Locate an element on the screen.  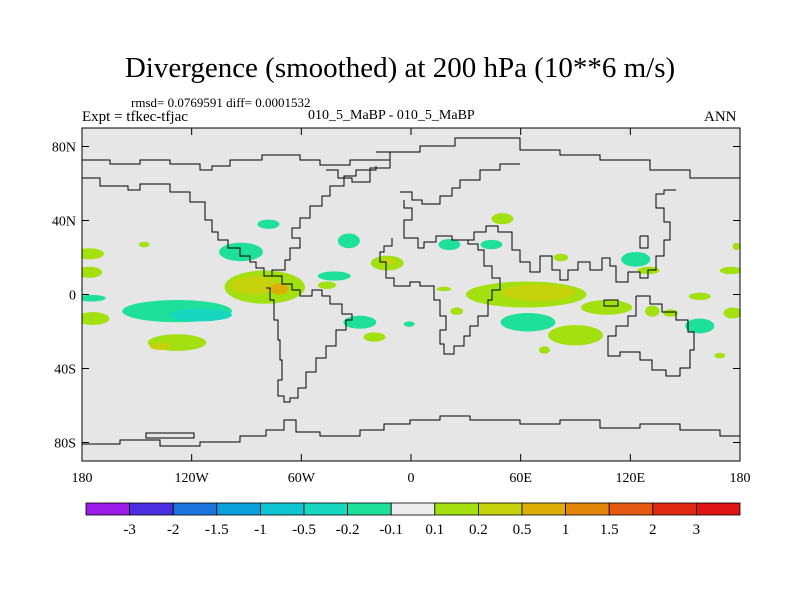
y-tick-label: 40N is located at coordinates (64, 222).